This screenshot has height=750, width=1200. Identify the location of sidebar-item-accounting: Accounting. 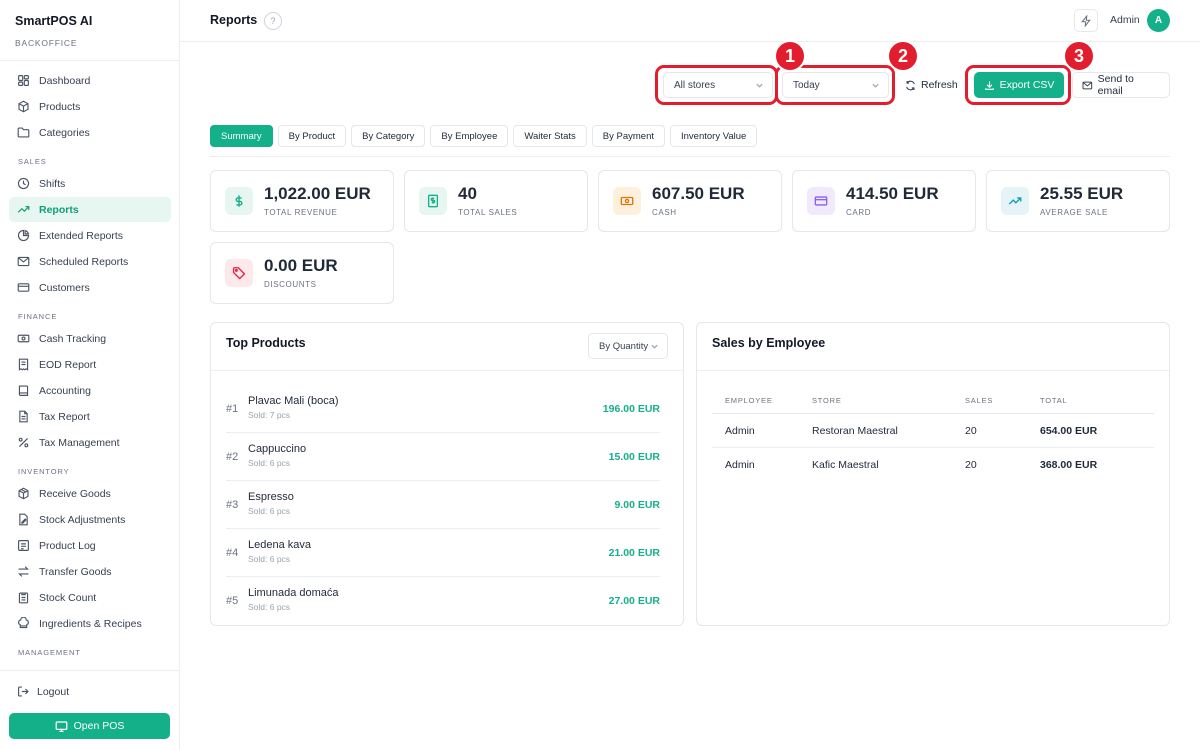
(90, 390).